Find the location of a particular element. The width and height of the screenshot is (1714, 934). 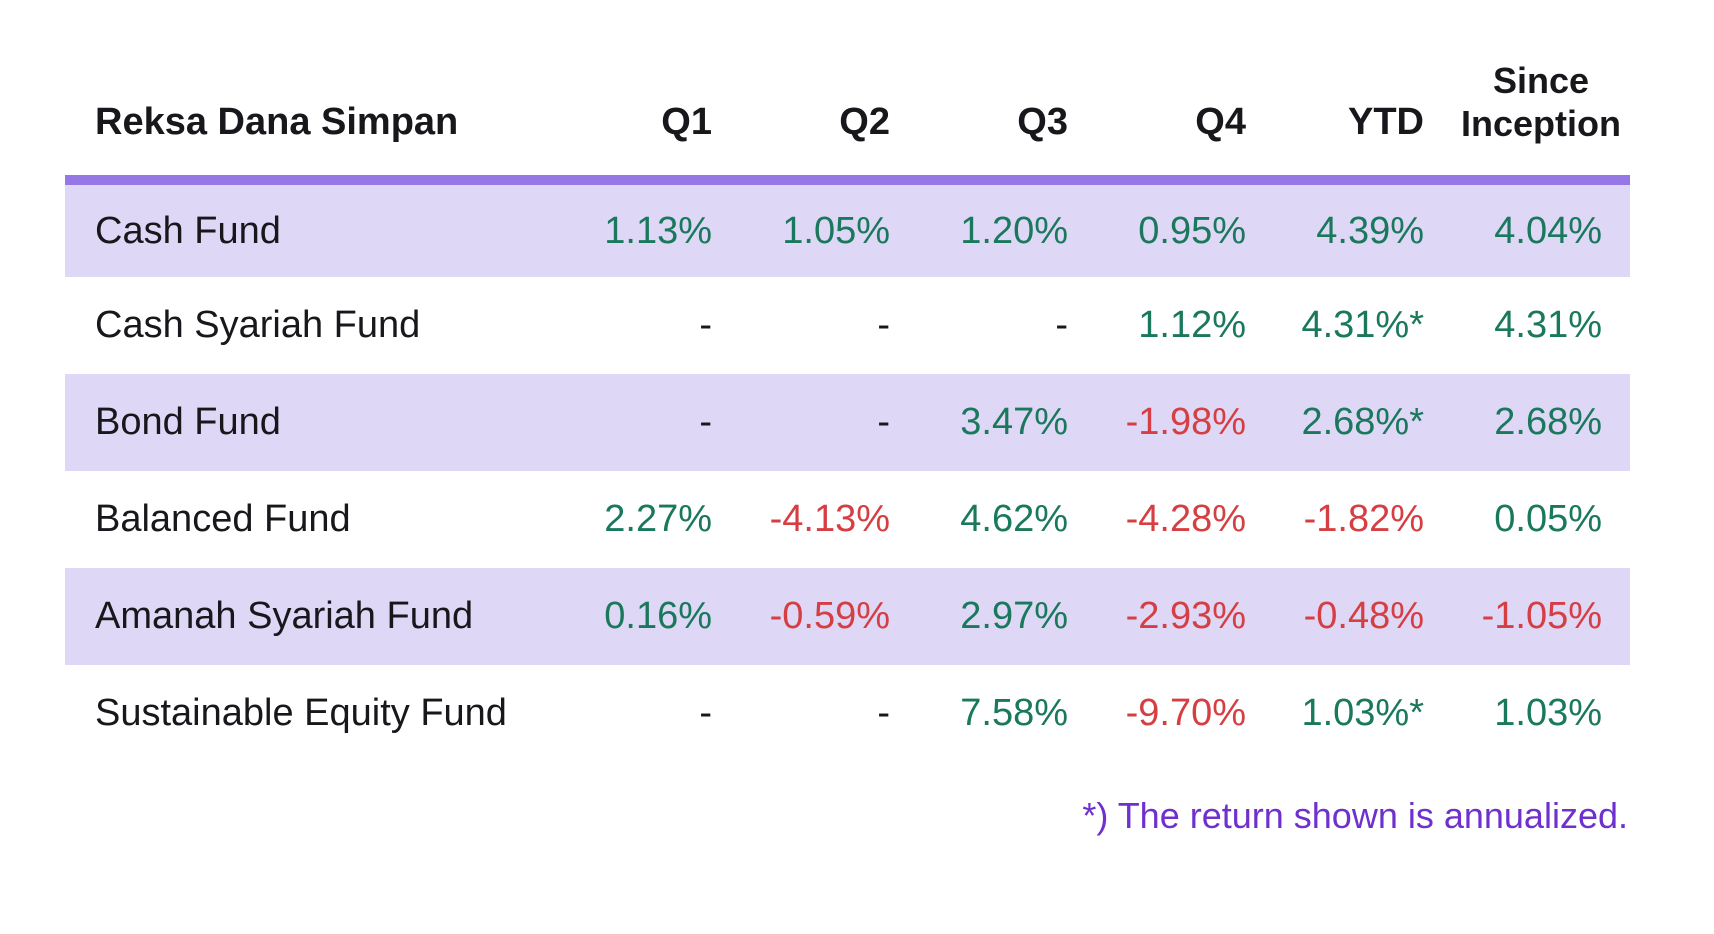

fund-name-cell: Balanced Fund is located at coordinates (223, 519).